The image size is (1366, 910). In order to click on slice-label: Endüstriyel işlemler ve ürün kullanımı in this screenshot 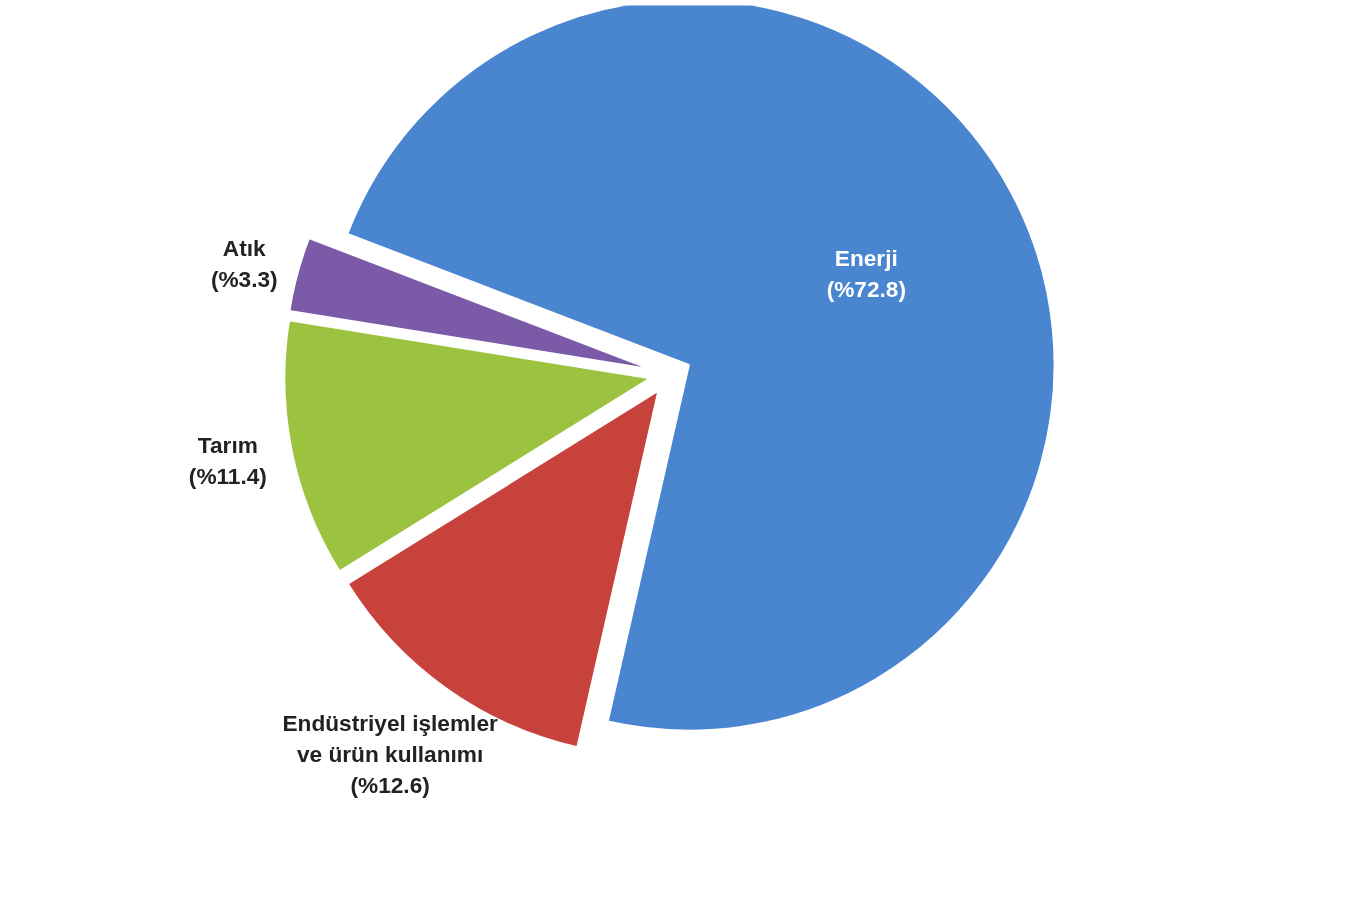, I will do `click(390, 738)`.